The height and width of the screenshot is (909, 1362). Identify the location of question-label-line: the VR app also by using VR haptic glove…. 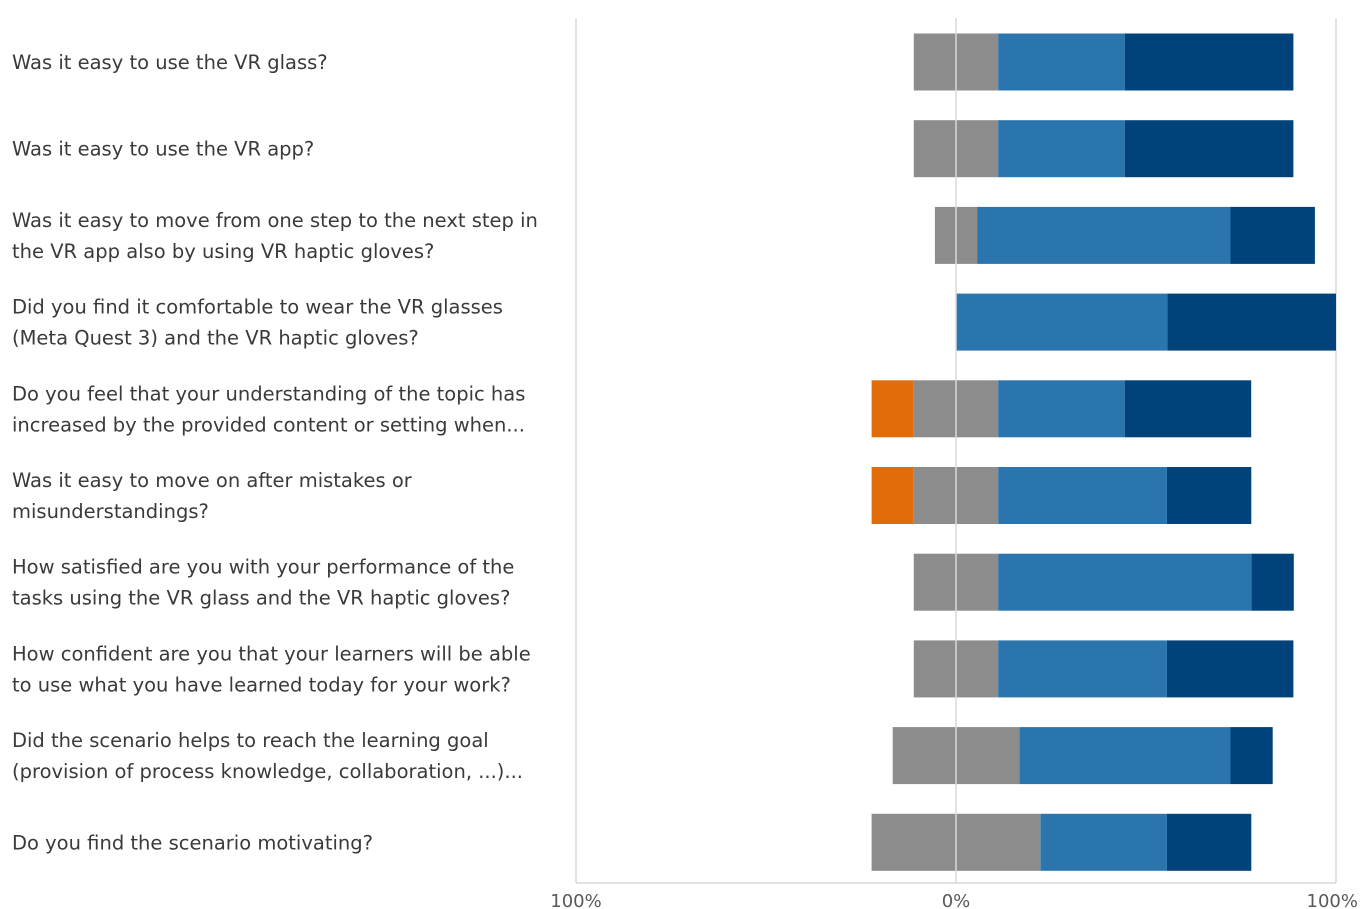
(223, 251).